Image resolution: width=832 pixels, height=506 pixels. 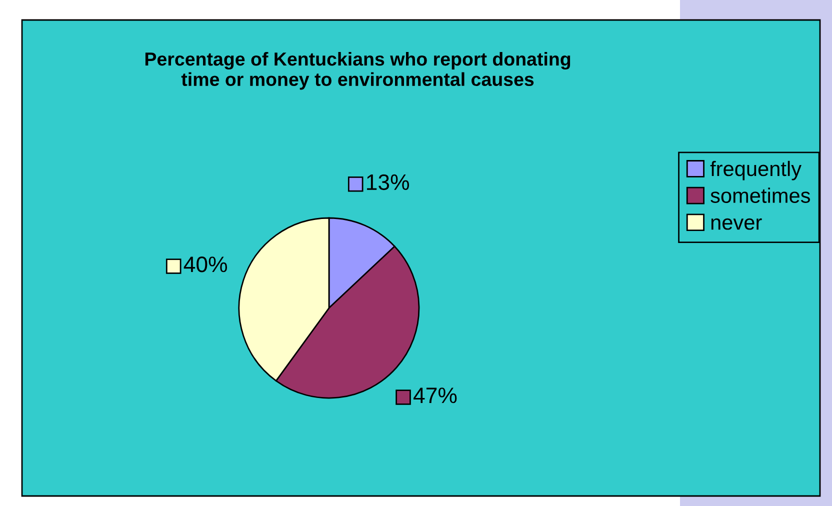 I want to click on data-label: 40%, so click(x=206, y=264).